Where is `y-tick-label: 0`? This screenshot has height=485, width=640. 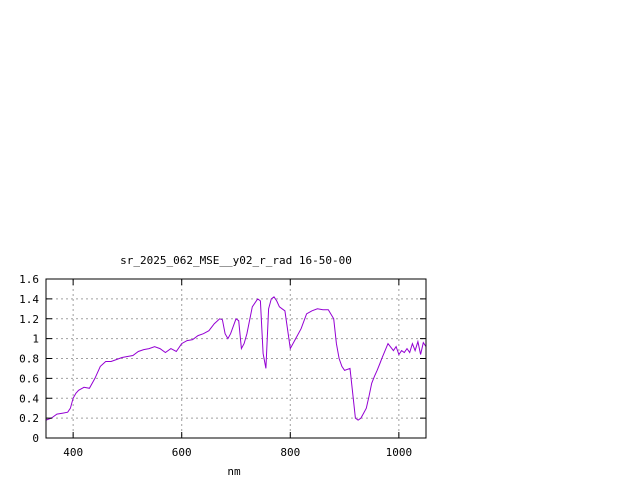 y-tick-label: 0 is located at coordinates (35, 438).